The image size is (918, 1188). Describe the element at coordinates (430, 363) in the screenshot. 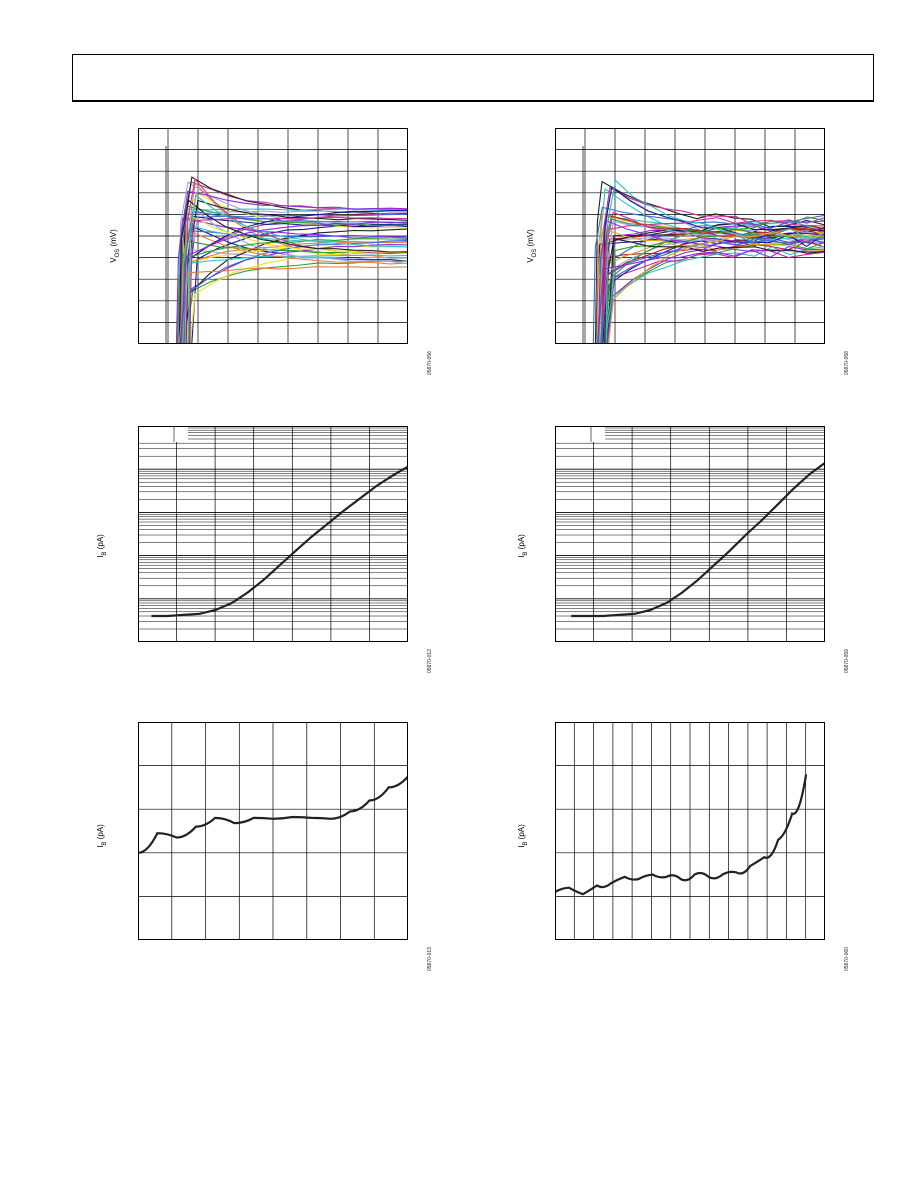

I see `figure-id-vos-left: 05870-056` at that location.